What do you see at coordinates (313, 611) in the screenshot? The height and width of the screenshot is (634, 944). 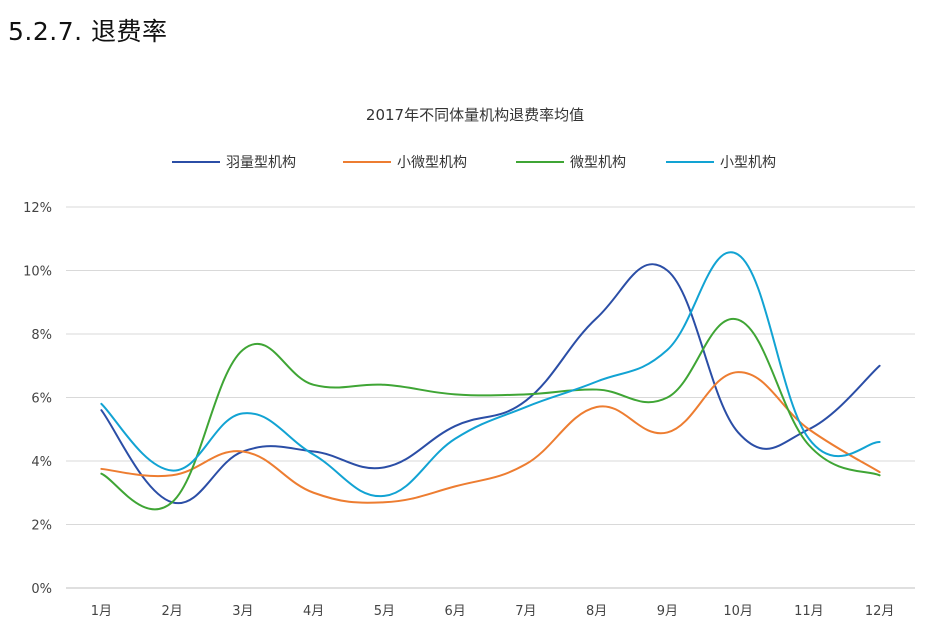 I see `x-tick-label: 4月` at bounding box center [313, 611].